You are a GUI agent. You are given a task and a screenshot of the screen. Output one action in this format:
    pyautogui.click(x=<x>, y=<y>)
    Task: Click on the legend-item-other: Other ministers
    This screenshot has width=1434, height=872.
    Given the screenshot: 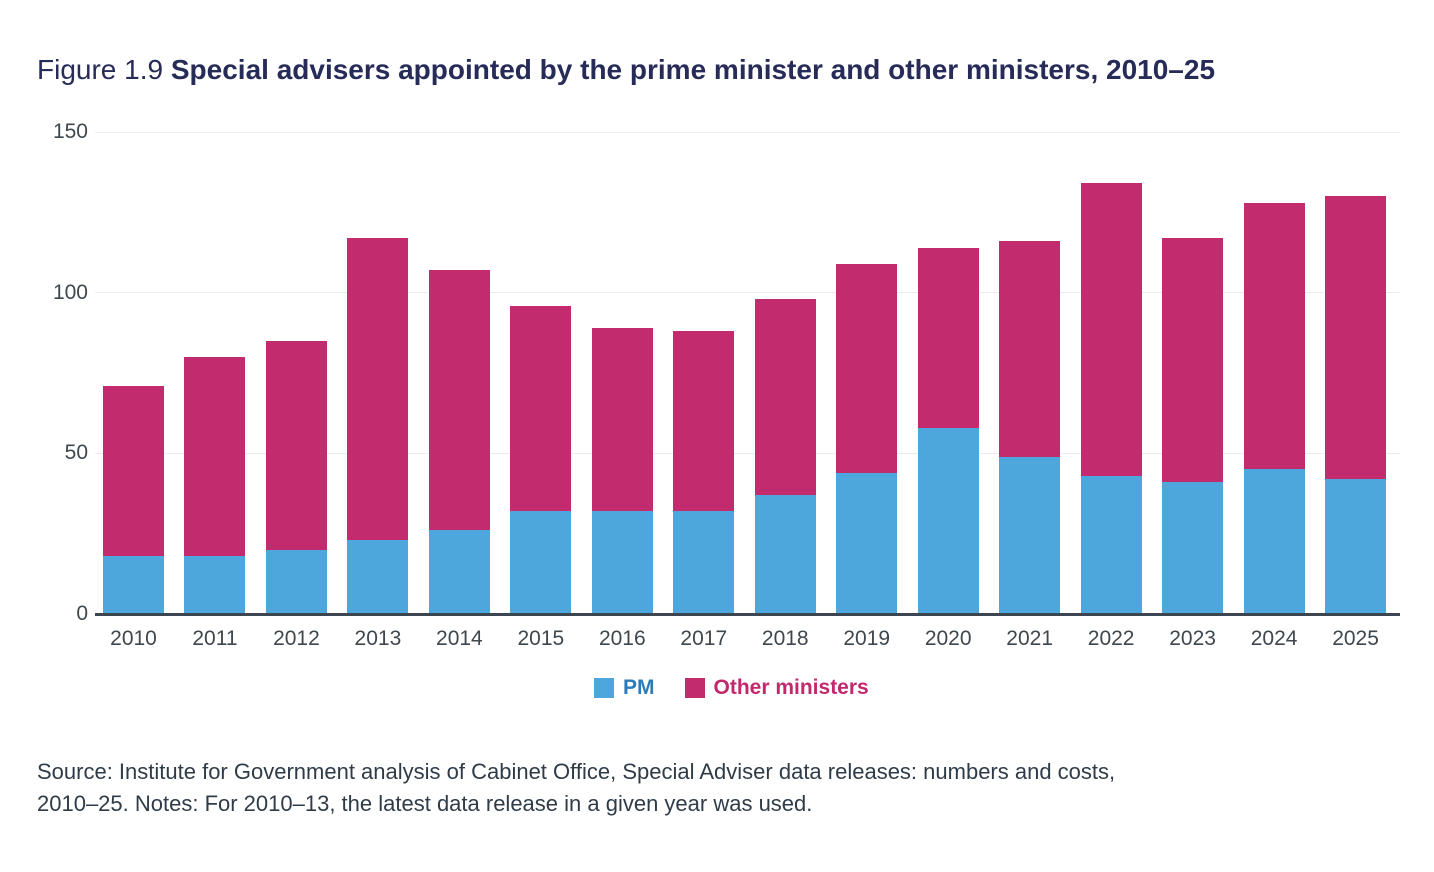 What is the action you would take?
    pyautogui.click(x=776, y=688)
    